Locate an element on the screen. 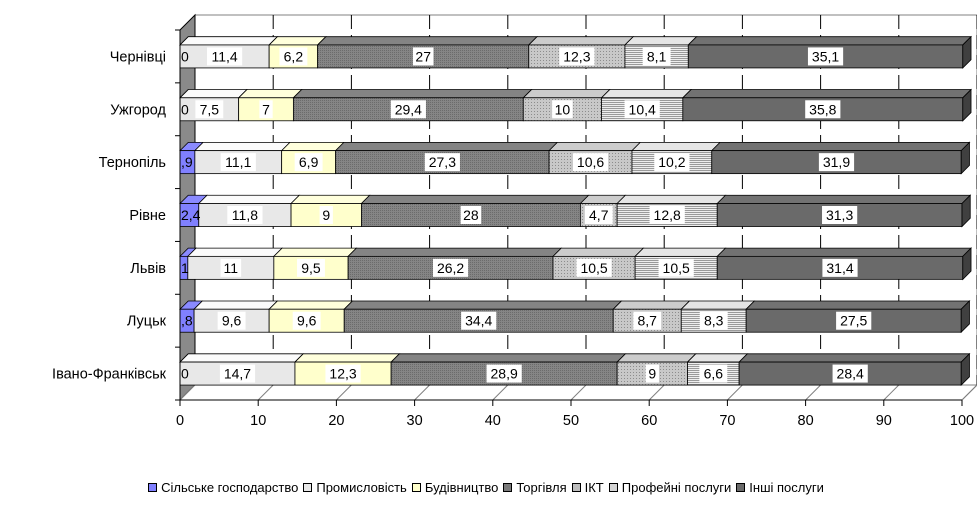  data-label: ,8 is located at coordinates (187, 321).